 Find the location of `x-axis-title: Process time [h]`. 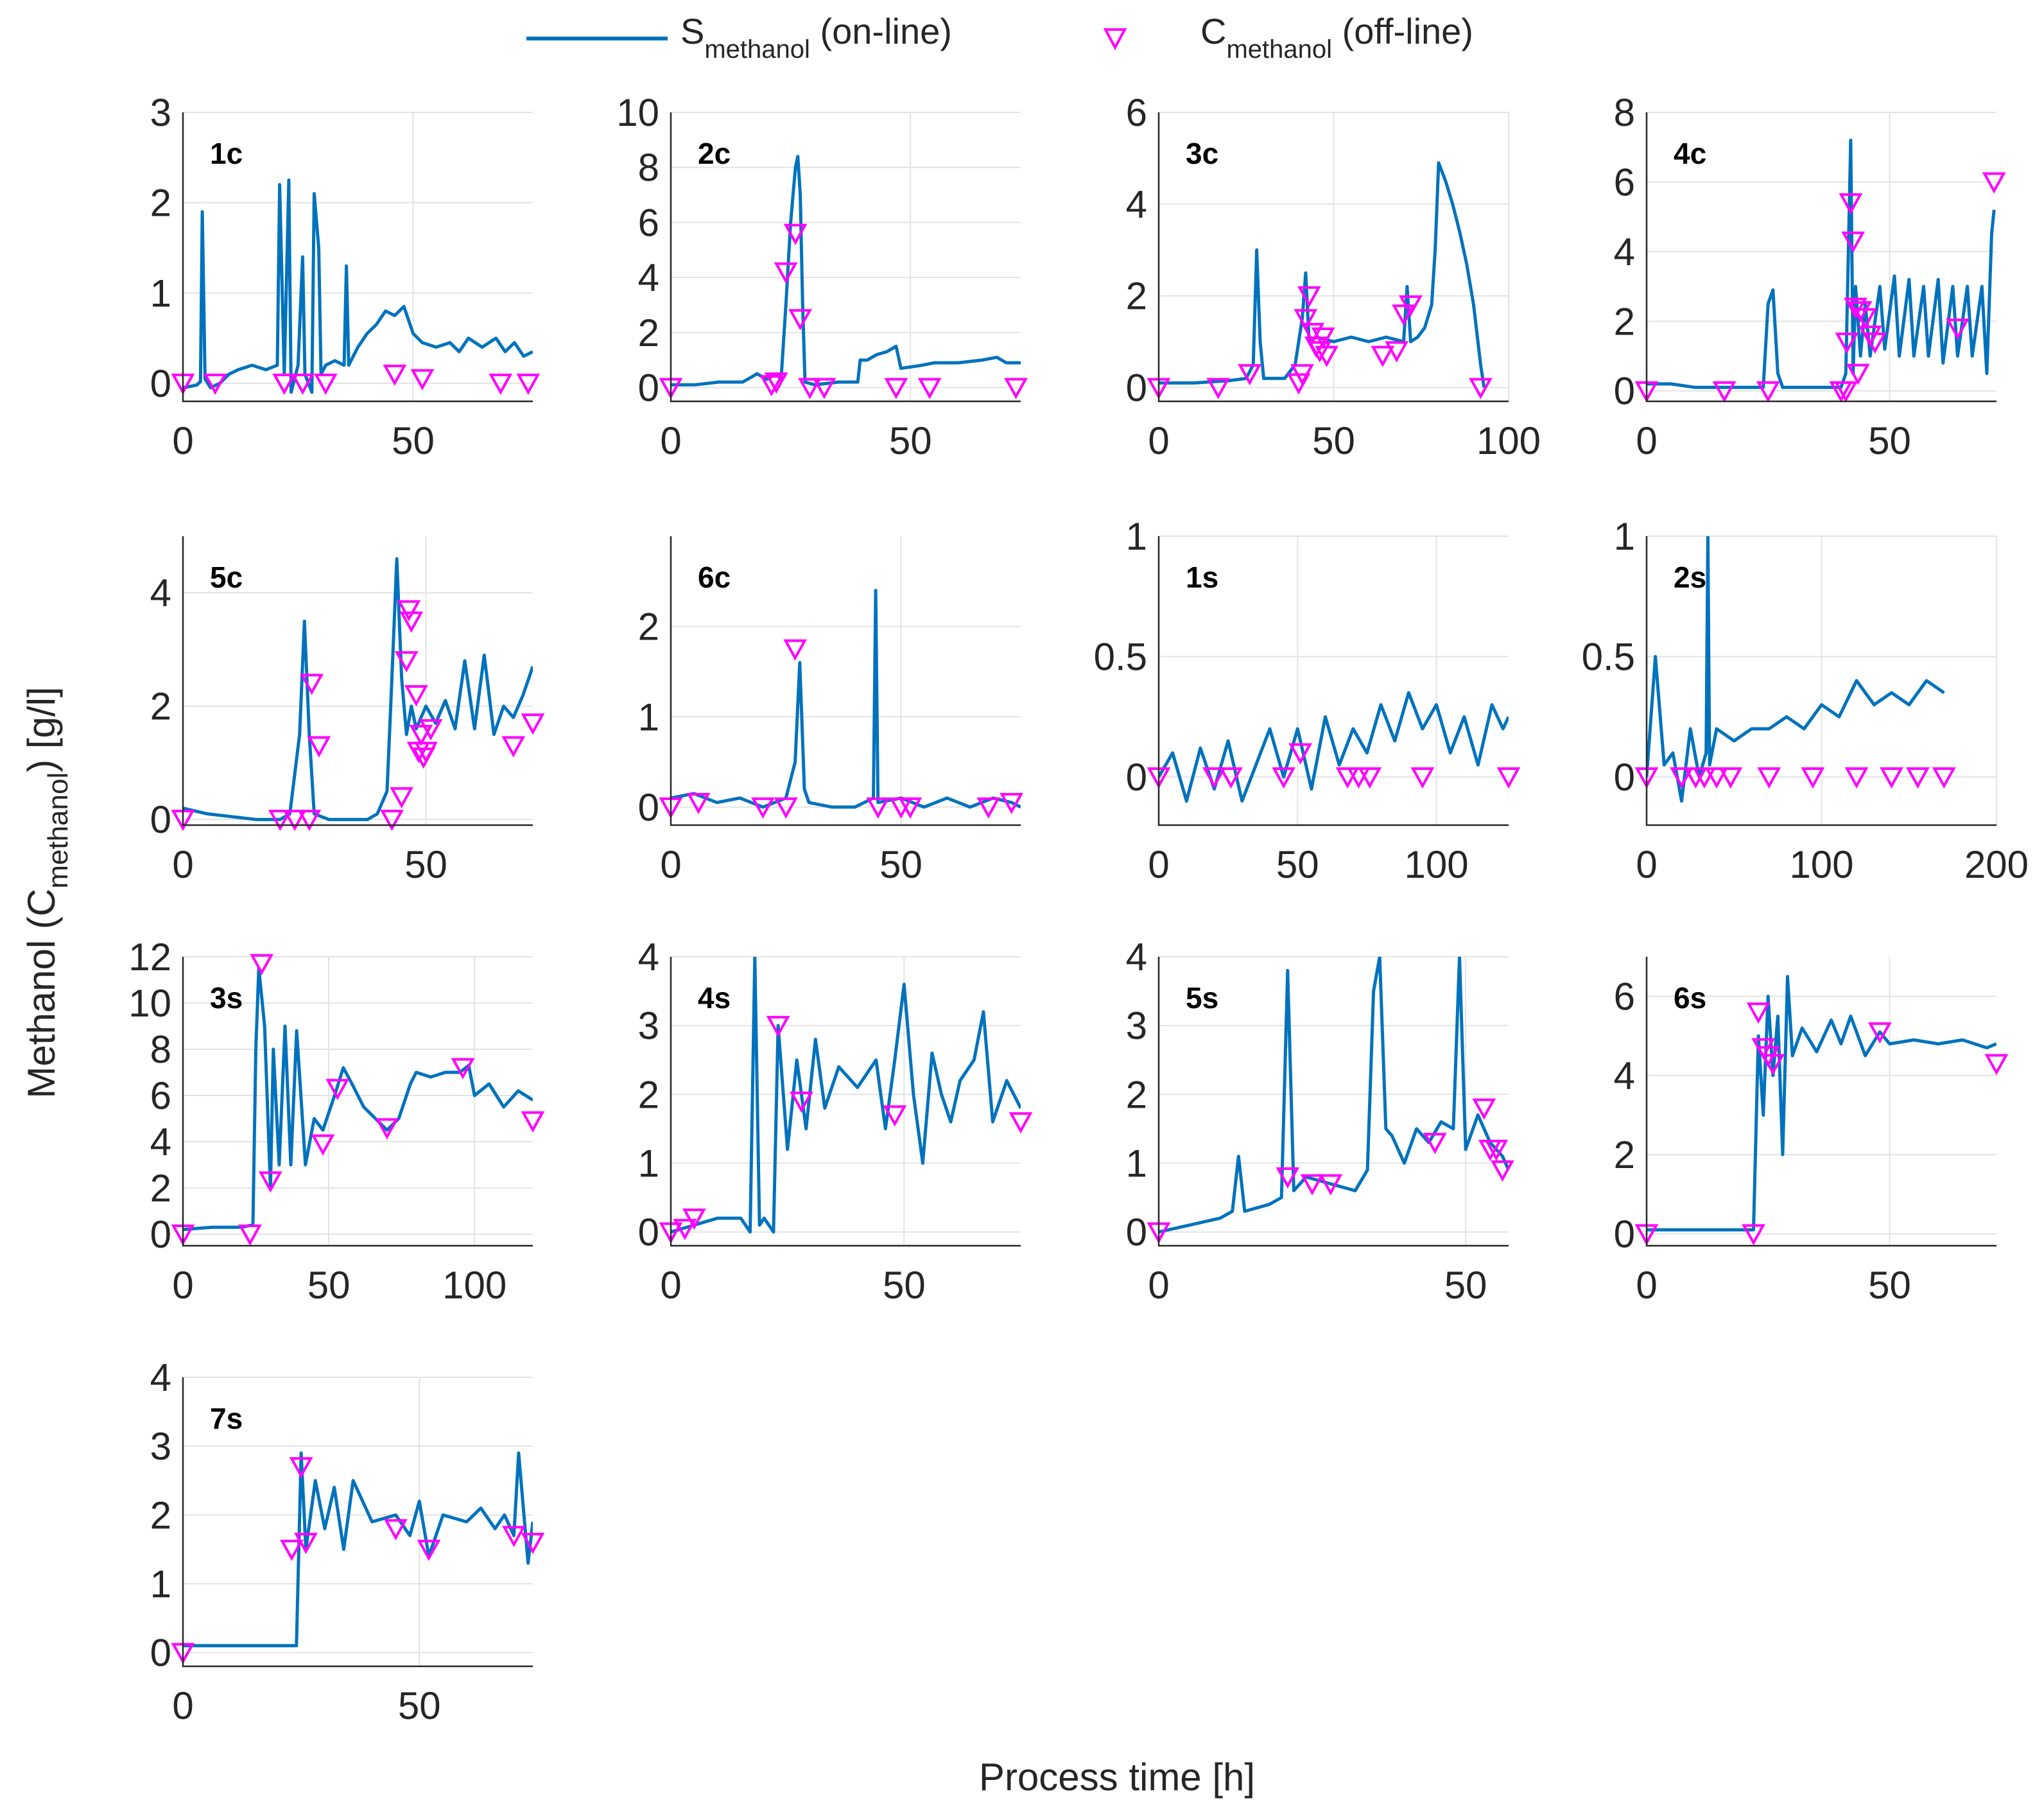

x-axis-title: Process time [h] is located at coordinates (1117, 1777).